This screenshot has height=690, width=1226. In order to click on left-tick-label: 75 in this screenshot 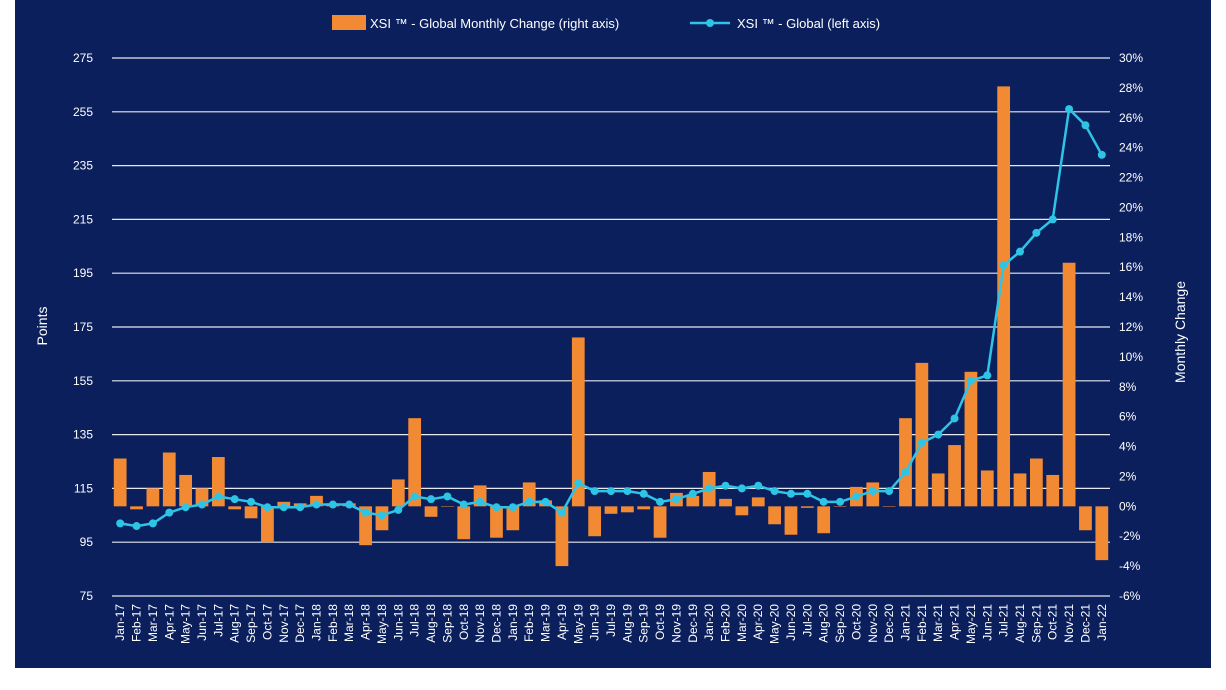, I will do `click(87, 596)`.